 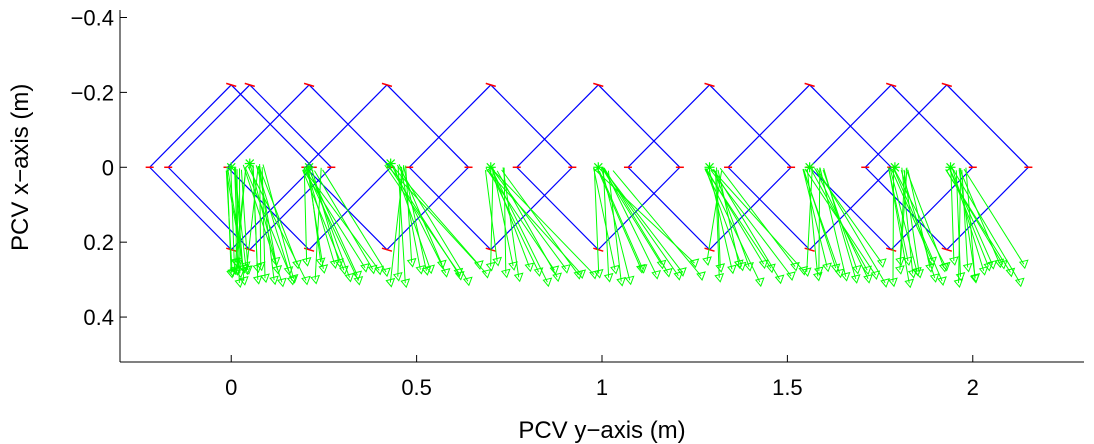 I want to click on y-tick-label: −0.2, so click(x=92, y=92).